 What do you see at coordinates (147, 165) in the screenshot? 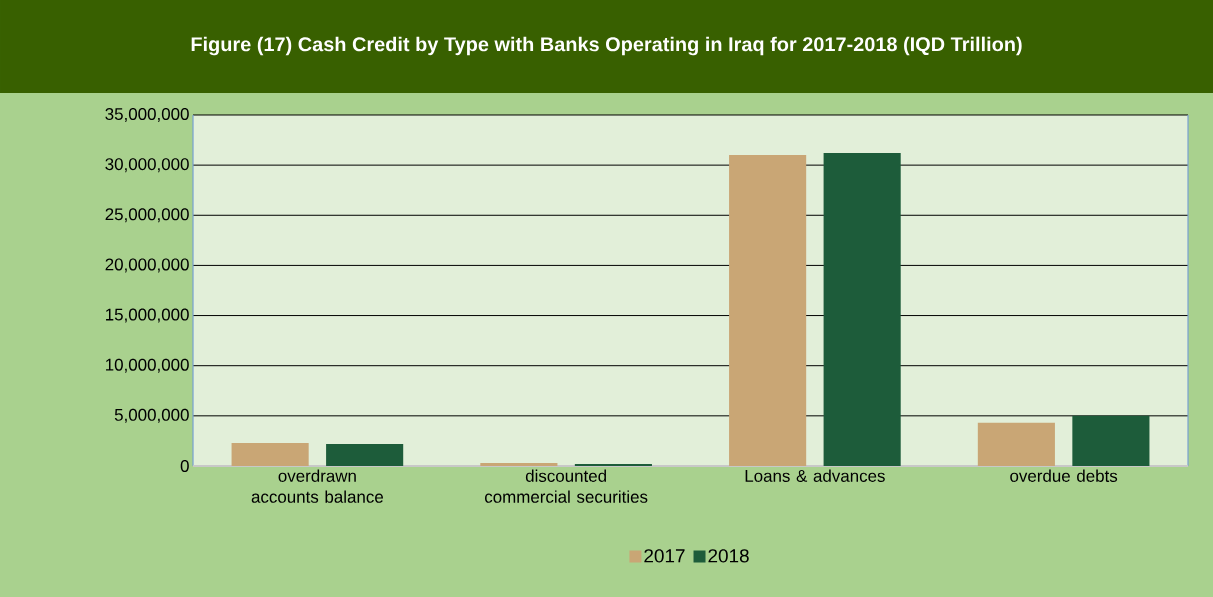
I see `y-tick-label: 30,000,000` at bounding box center [147, 165].